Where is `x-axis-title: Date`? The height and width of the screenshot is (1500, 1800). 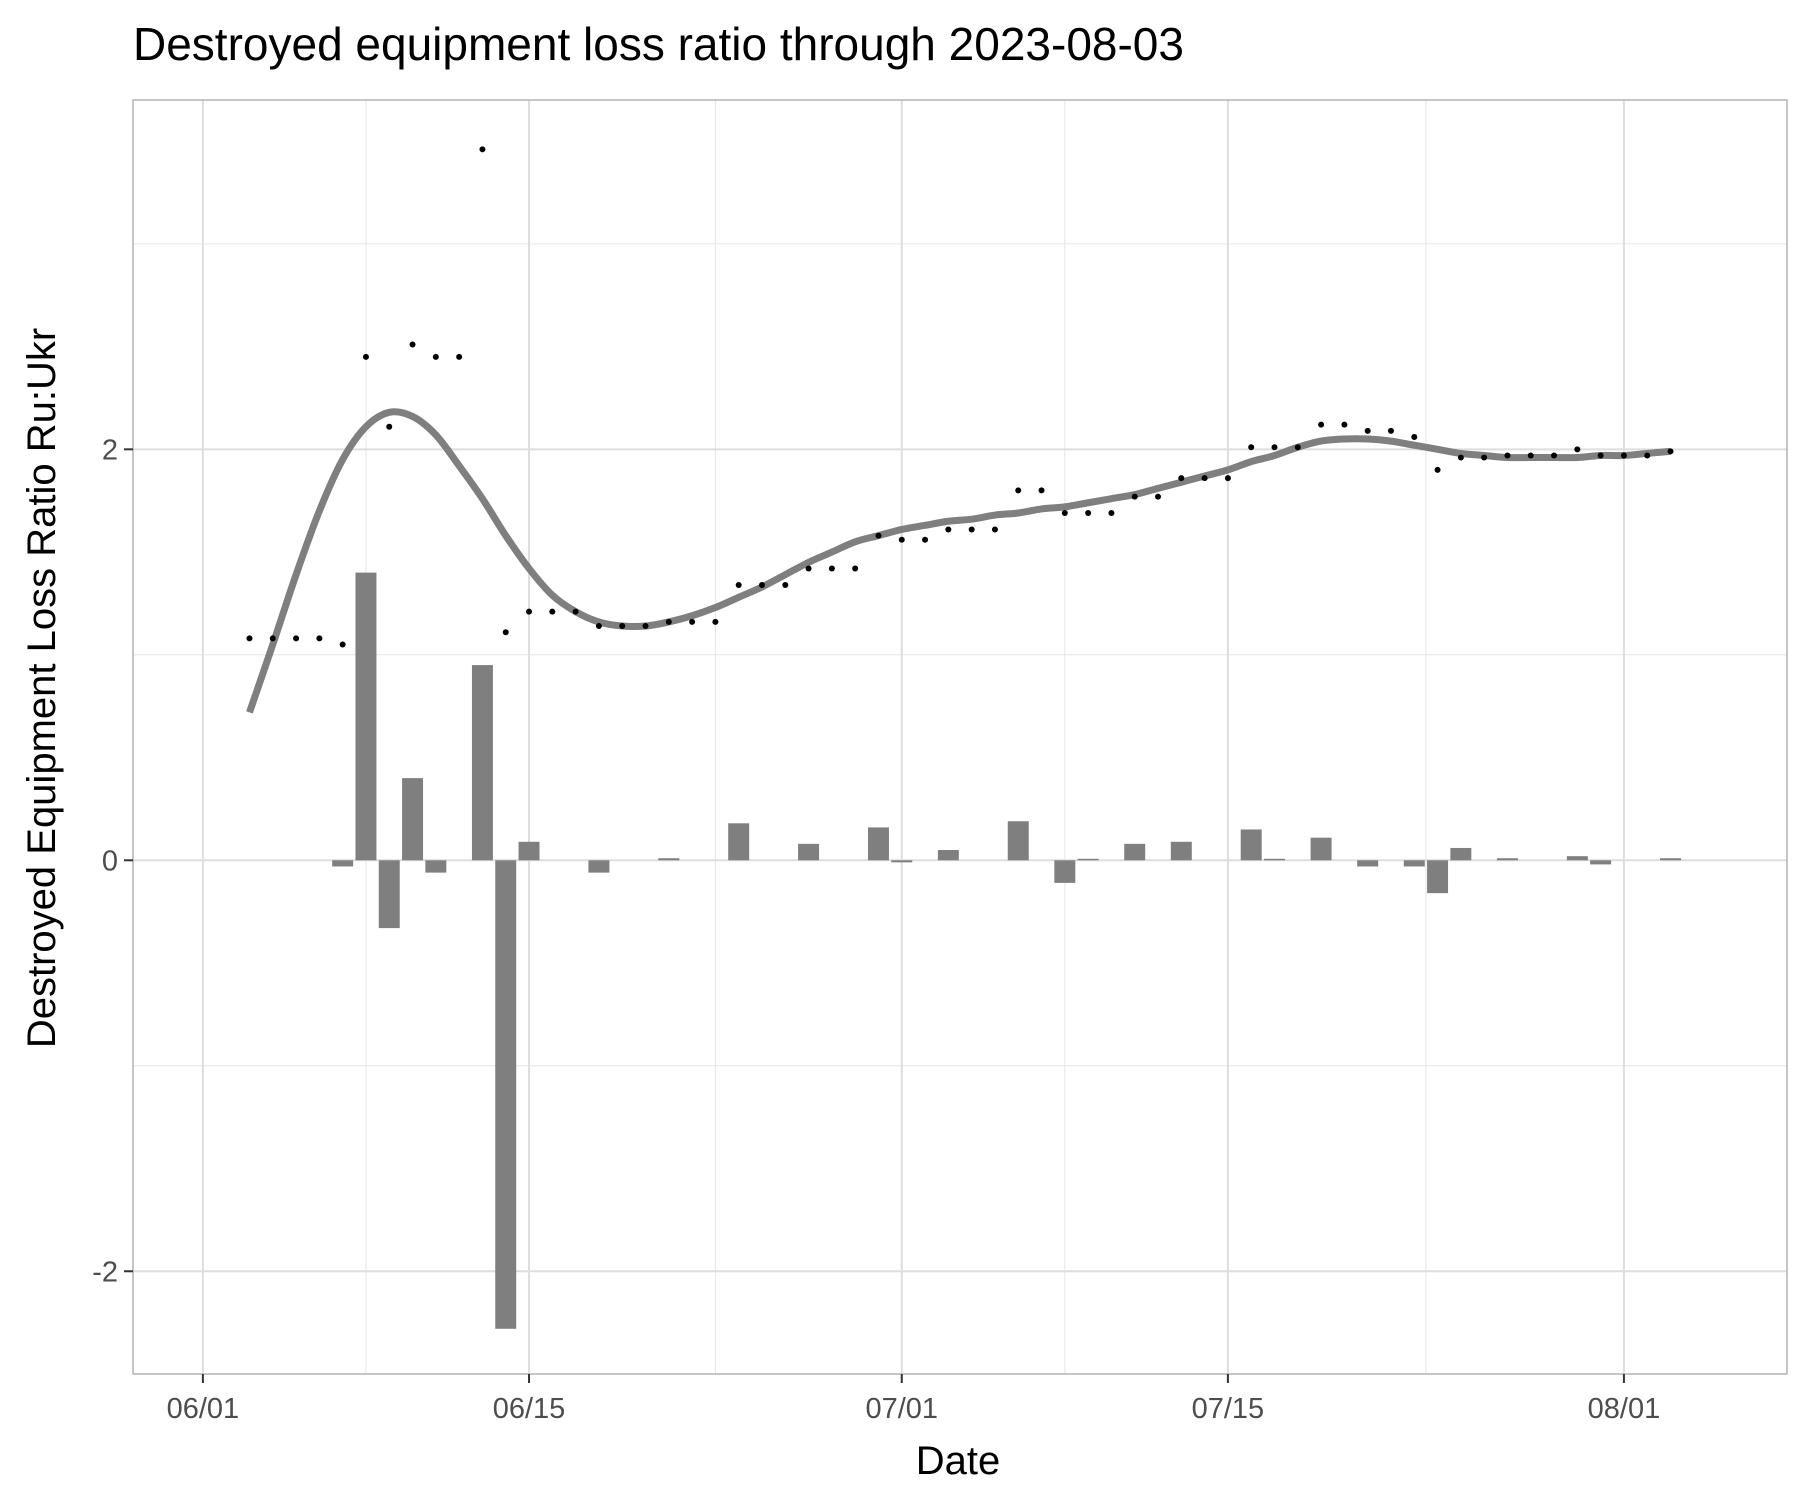 x-axis-title: Date is located at coordinates (958, 1461).